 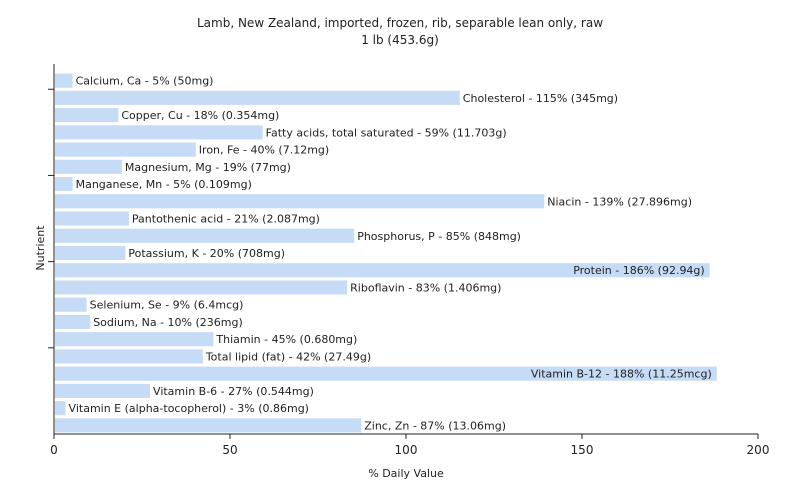 What do you see at coordinates (206, 253) in the screenshot?
I see `bar-label-potassium-k: Potassium, K - 20% (708mg)` at bounding box center [206, 253].